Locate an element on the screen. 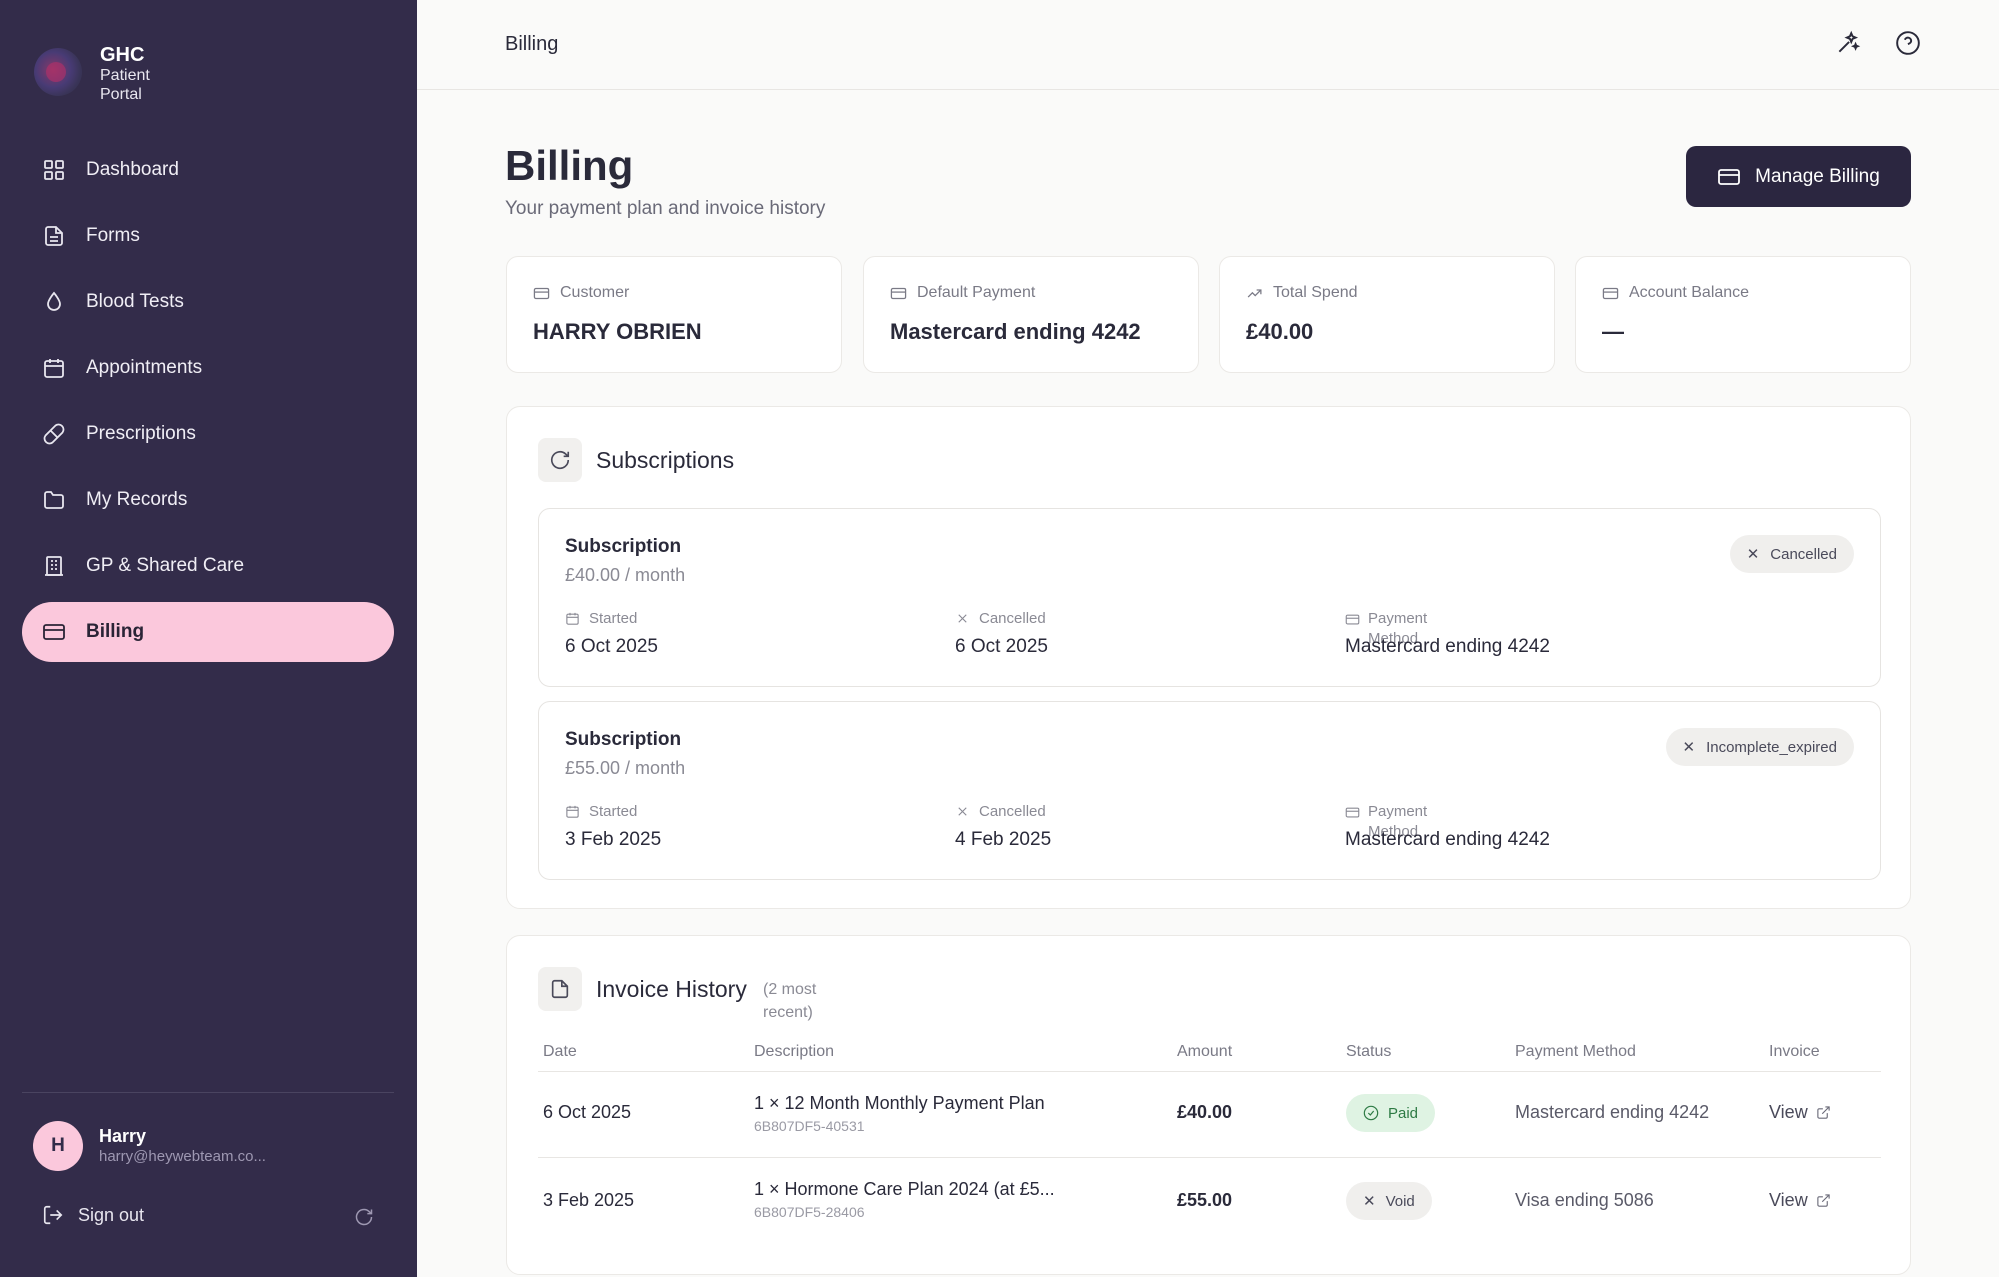 This screenshot has height=1277, width=1999. invoice-date: 6 Oct 2025 is located at coordinates (587, 1112).